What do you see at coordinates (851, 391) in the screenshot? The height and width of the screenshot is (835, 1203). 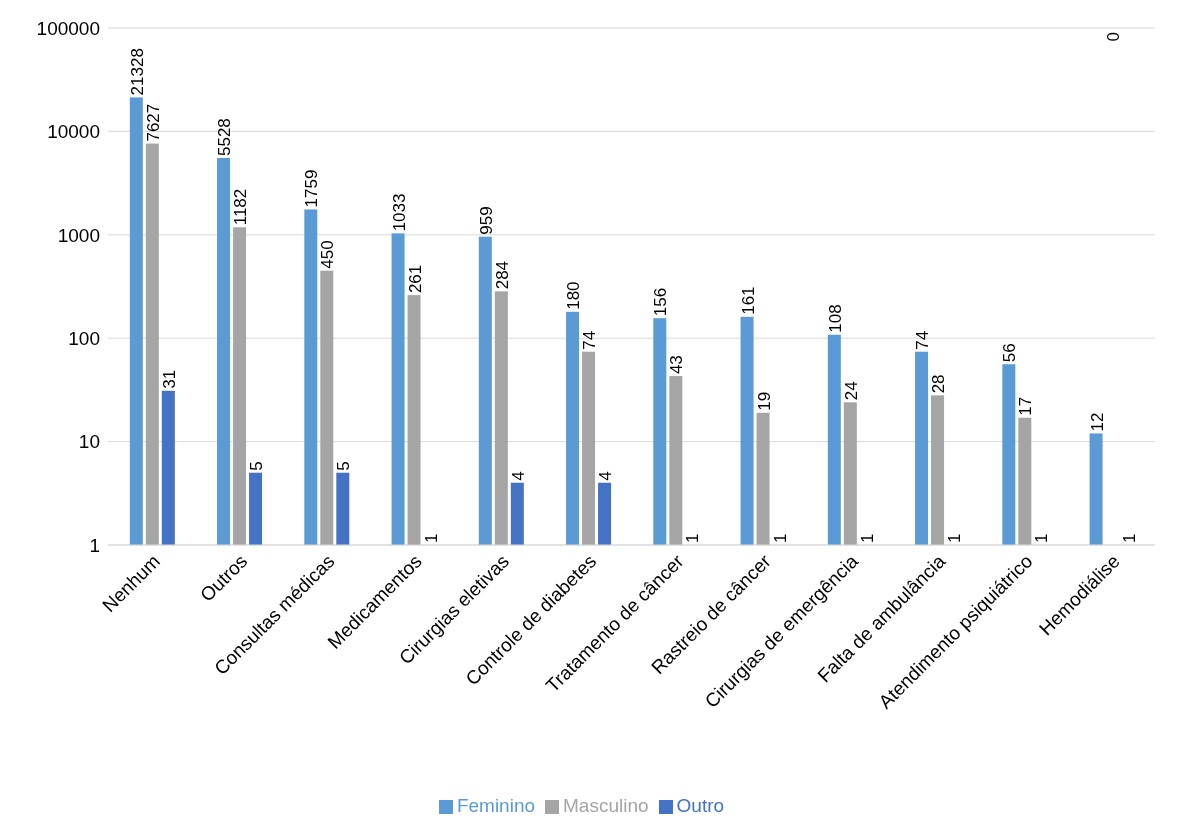 I see `data-label: 24` at bounding box center [851, 391].